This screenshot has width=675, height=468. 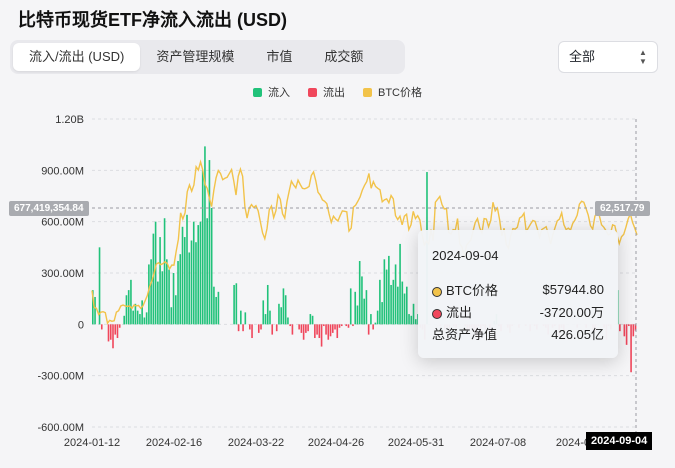 I want to click on tooltip-dot-outflow, so click(x=437, y=313).